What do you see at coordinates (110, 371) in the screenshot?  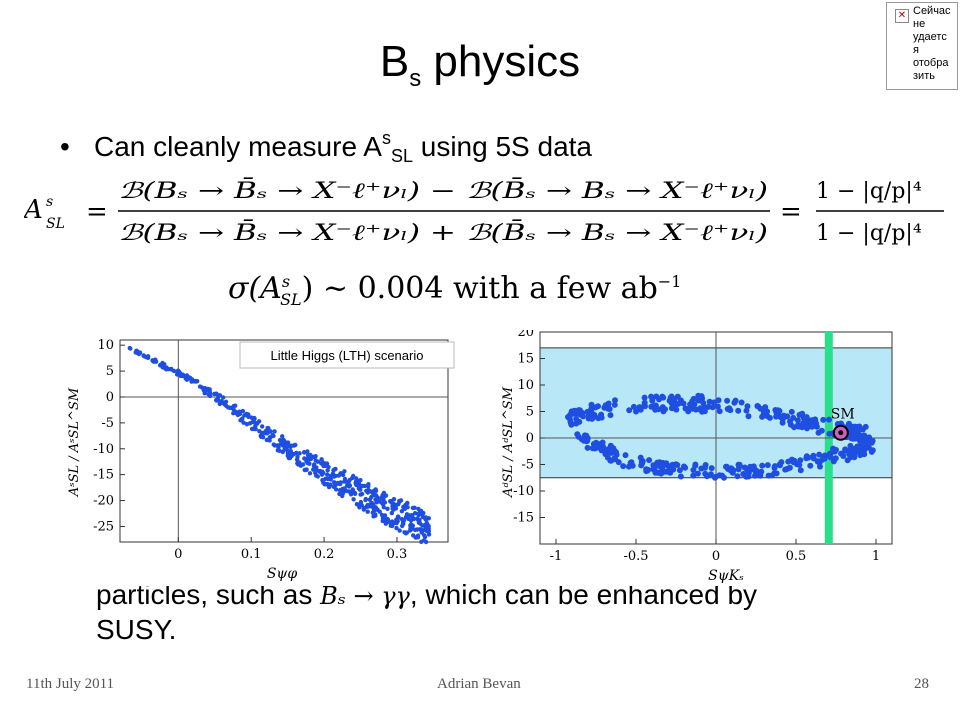 I see `chart1-ytick-label: 5` at bounding box center [110, 371].